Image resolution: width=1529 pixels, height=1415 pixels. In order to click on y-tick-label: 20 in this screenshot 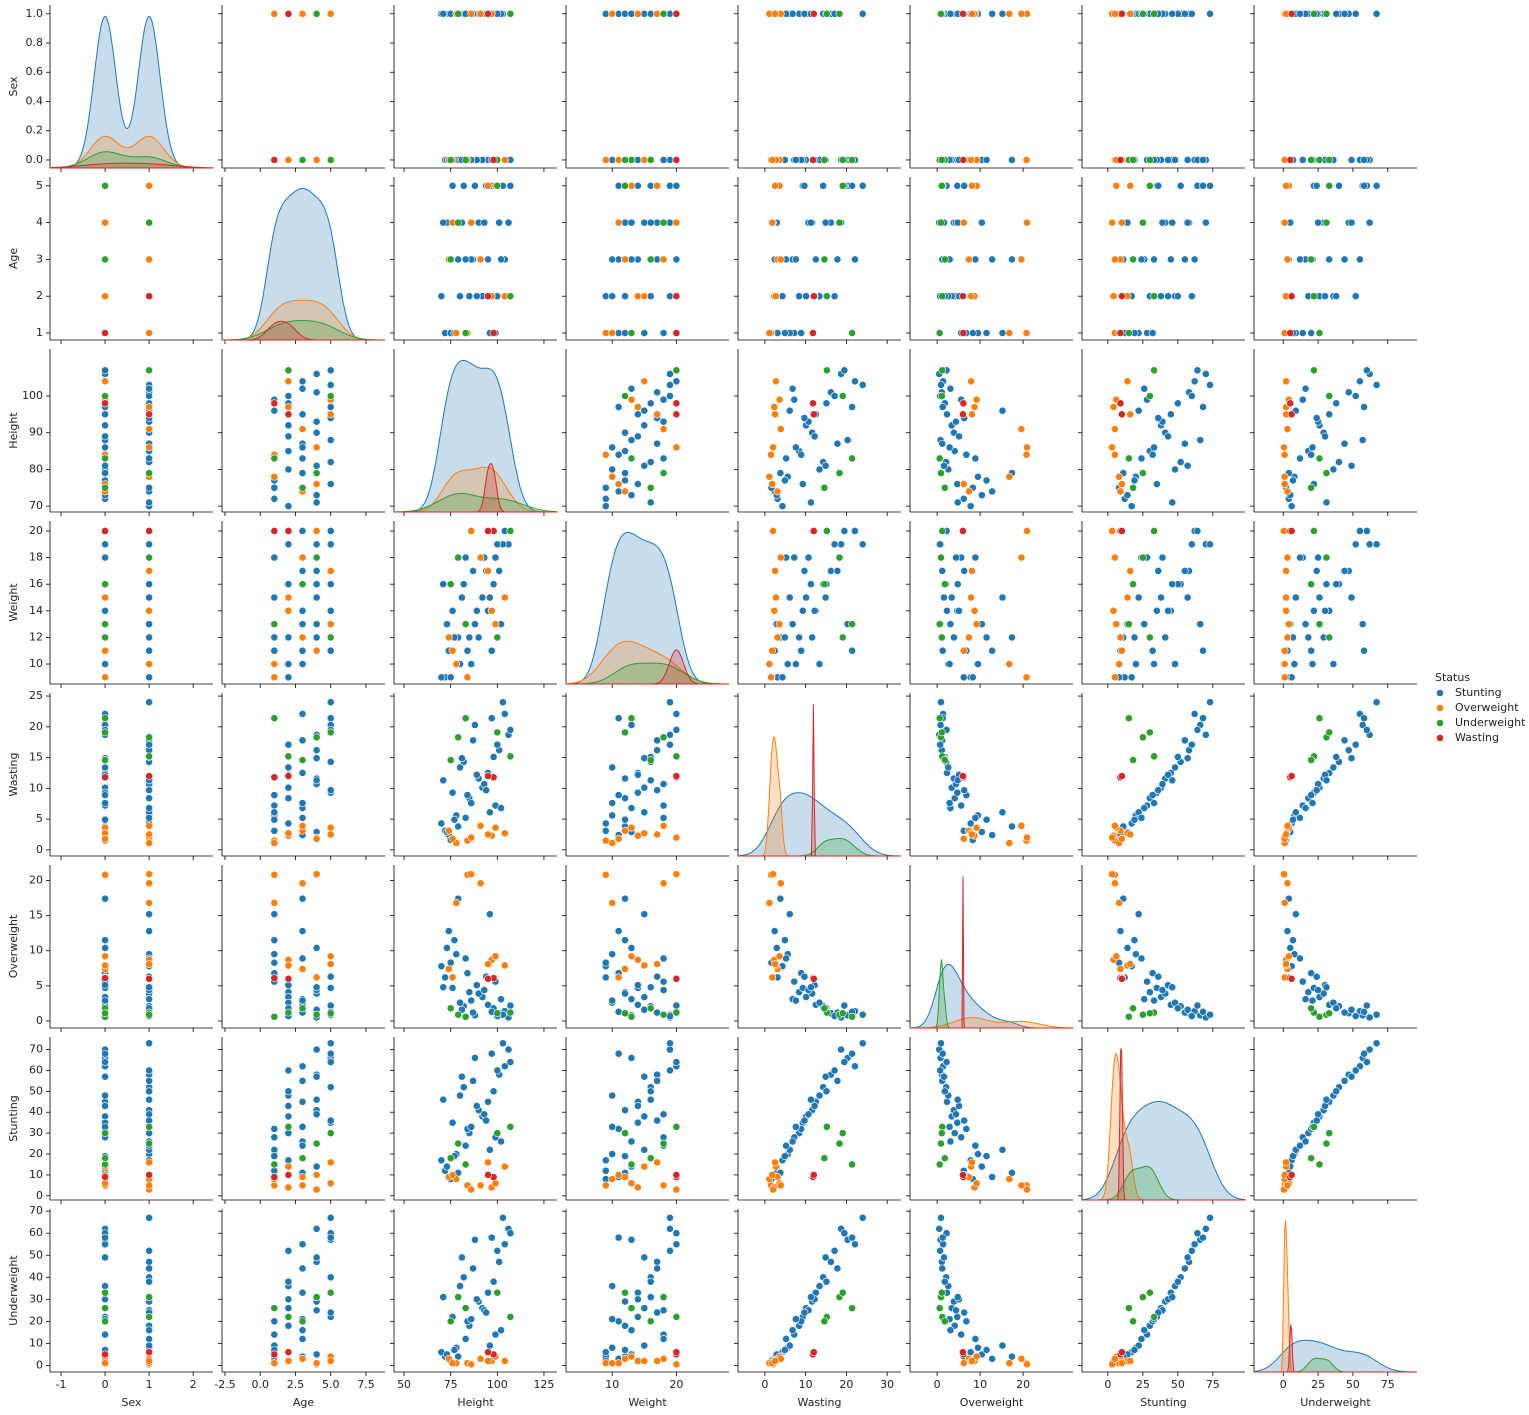, I will do `click(36, 879)`.